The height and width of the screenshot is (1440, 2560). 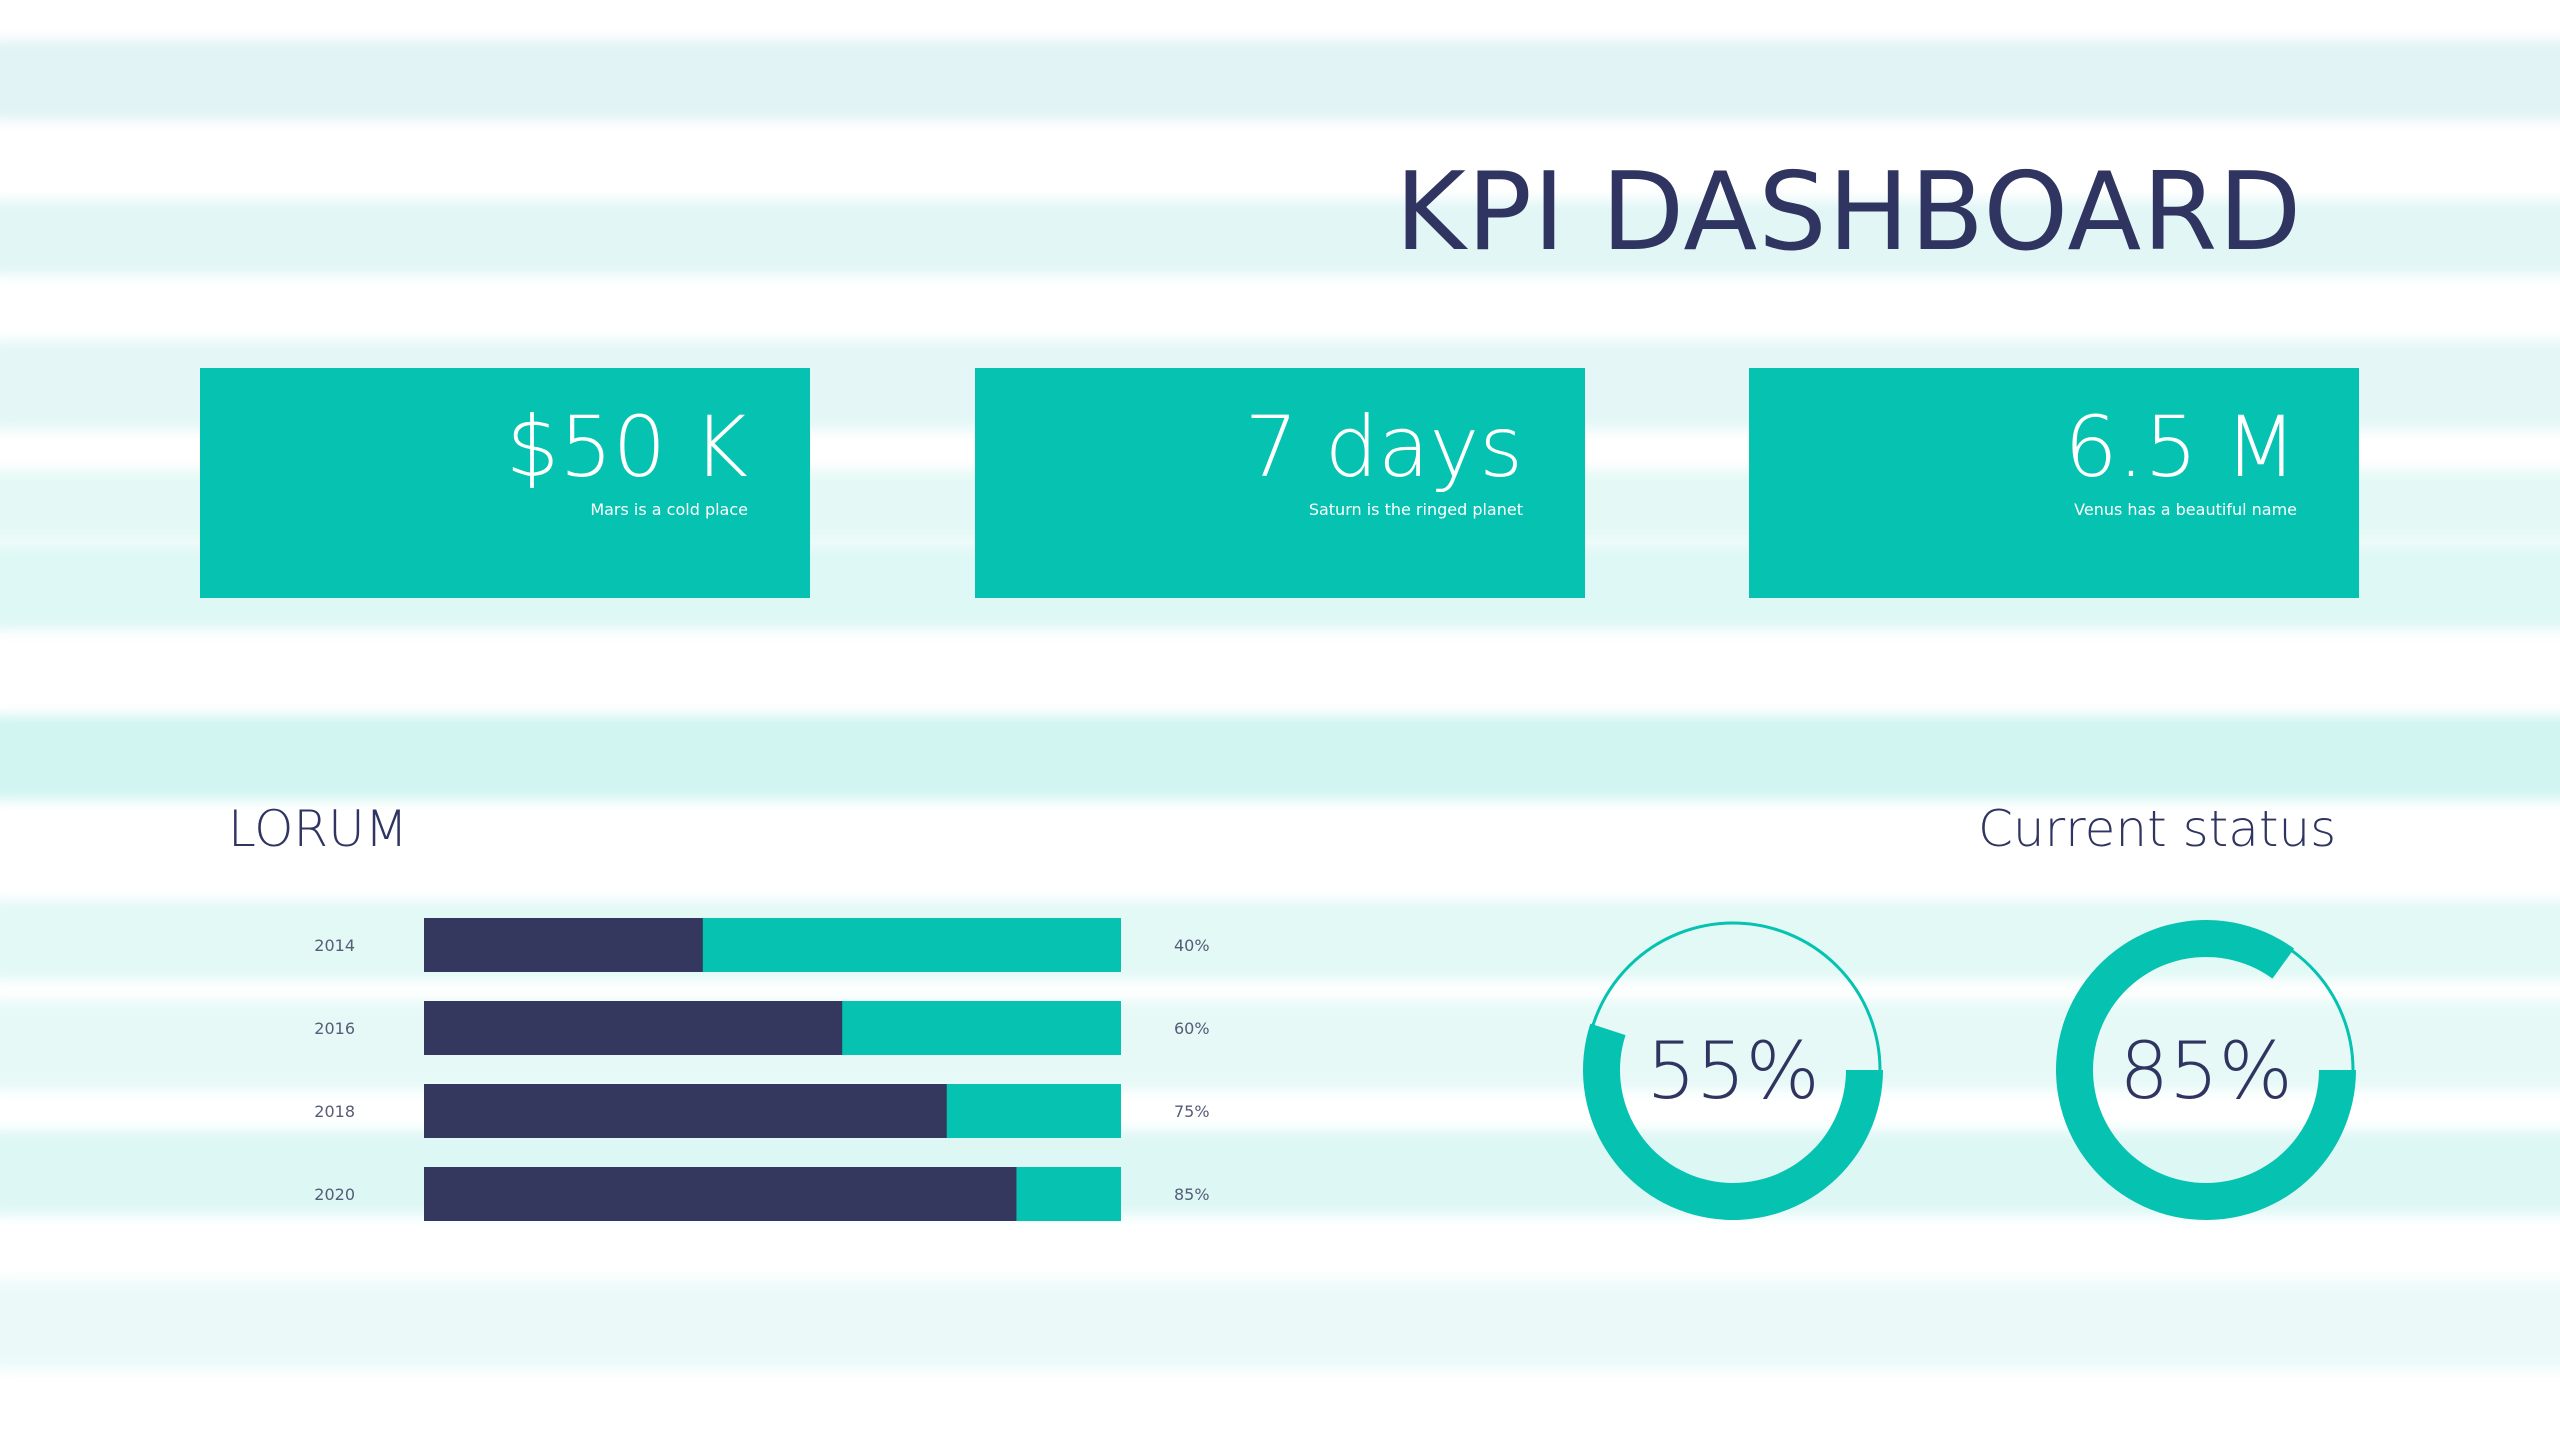 What do you see at coordinates (334, 1194) in the screenshot?
I see `tick-label: 2020` at bounding box center [334, 1194].